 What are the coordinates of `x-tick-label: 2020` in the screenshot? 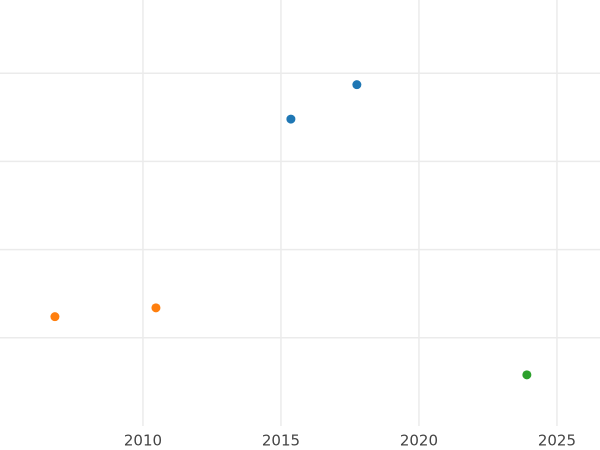 It's located at (419, 441).